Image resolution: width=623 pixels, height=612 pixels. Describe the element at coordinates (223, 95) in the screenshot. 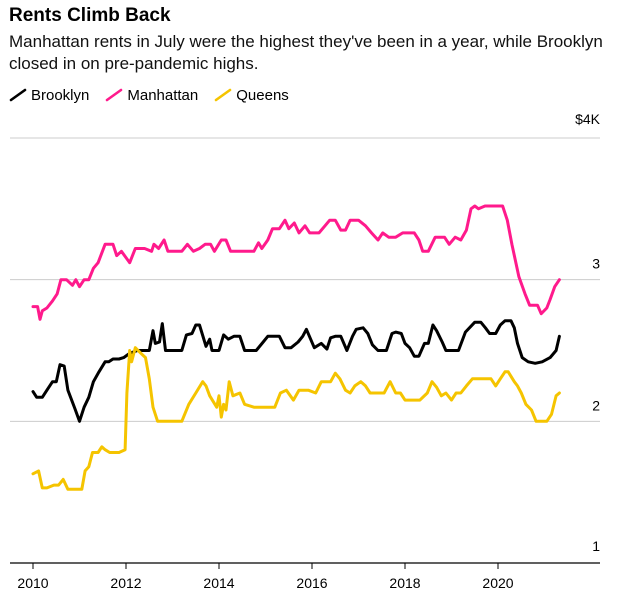

I see `legend-swatch-queens` at that location.